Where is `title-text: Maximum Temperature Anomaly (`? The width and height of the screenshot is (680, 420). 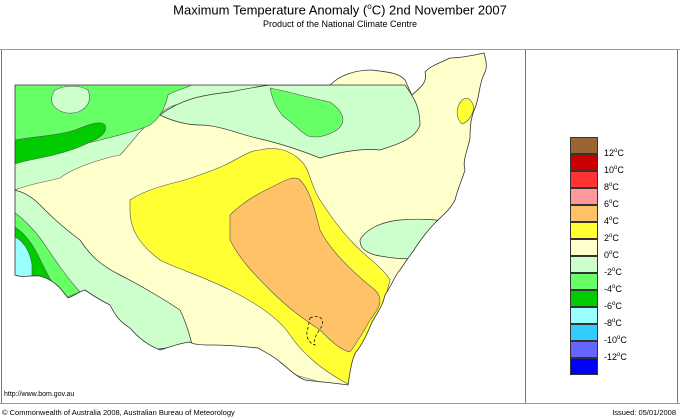
title-text: Maximum Temperature Anomaly ( is located at coordinates (270, 10).